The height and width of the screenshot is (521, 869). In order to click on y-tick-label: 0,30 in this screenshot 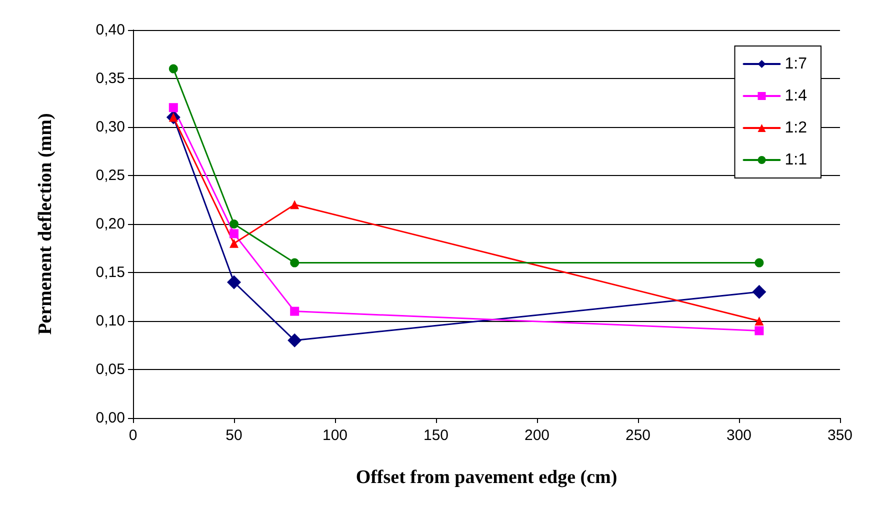, I will do `click(110, 127)`.